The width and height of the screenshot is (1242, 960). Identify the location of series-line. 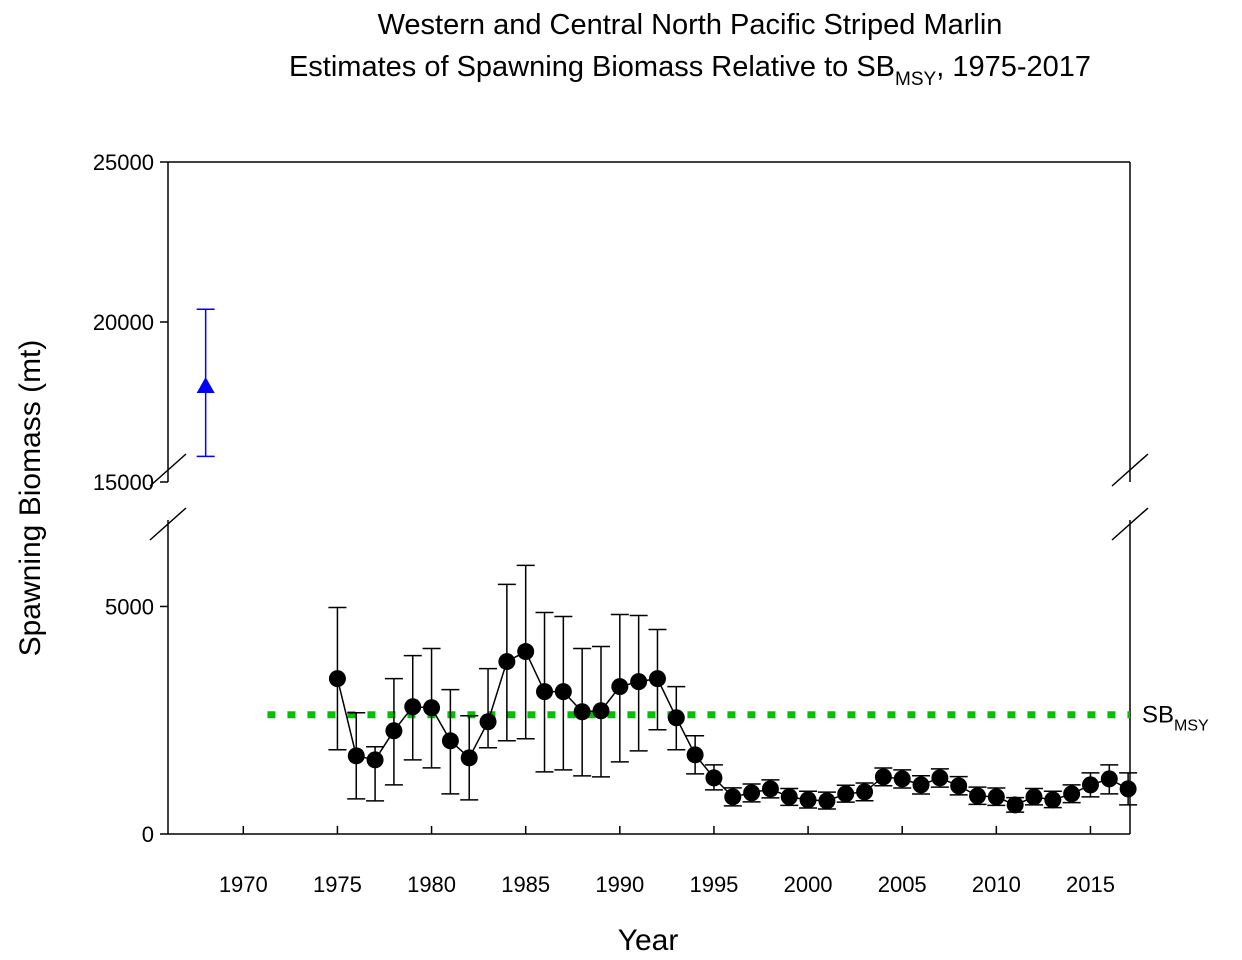
(732, 728).